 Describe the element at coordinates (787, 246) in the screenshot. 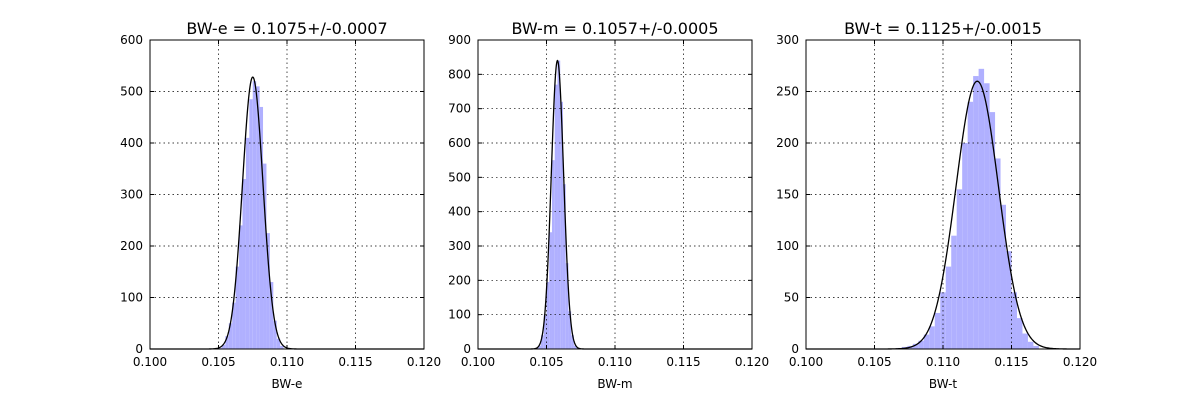

I see `y-tick-label-bw-t-2: 100` at that location.